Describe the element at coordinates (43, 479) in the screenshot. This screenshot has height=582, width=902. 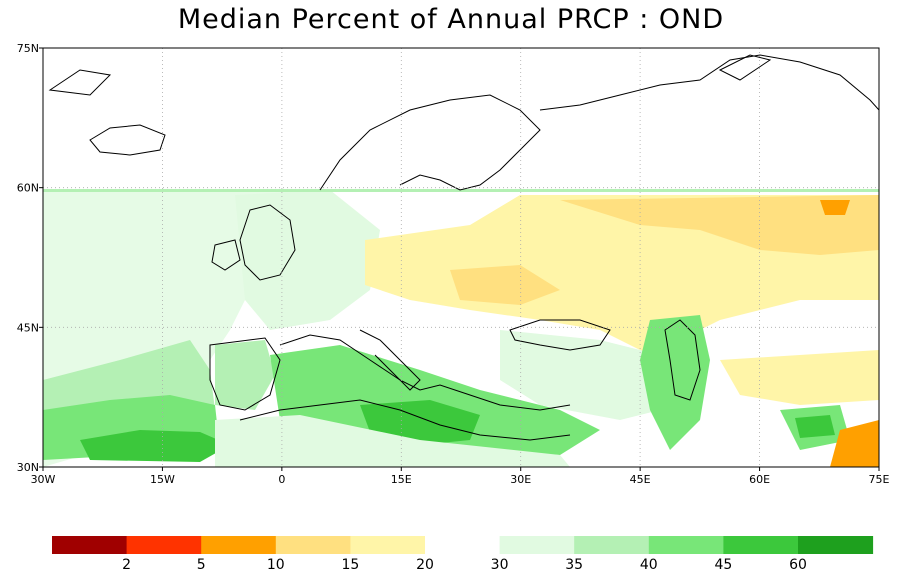
I see `lon-tick-label: 30W` at that location.